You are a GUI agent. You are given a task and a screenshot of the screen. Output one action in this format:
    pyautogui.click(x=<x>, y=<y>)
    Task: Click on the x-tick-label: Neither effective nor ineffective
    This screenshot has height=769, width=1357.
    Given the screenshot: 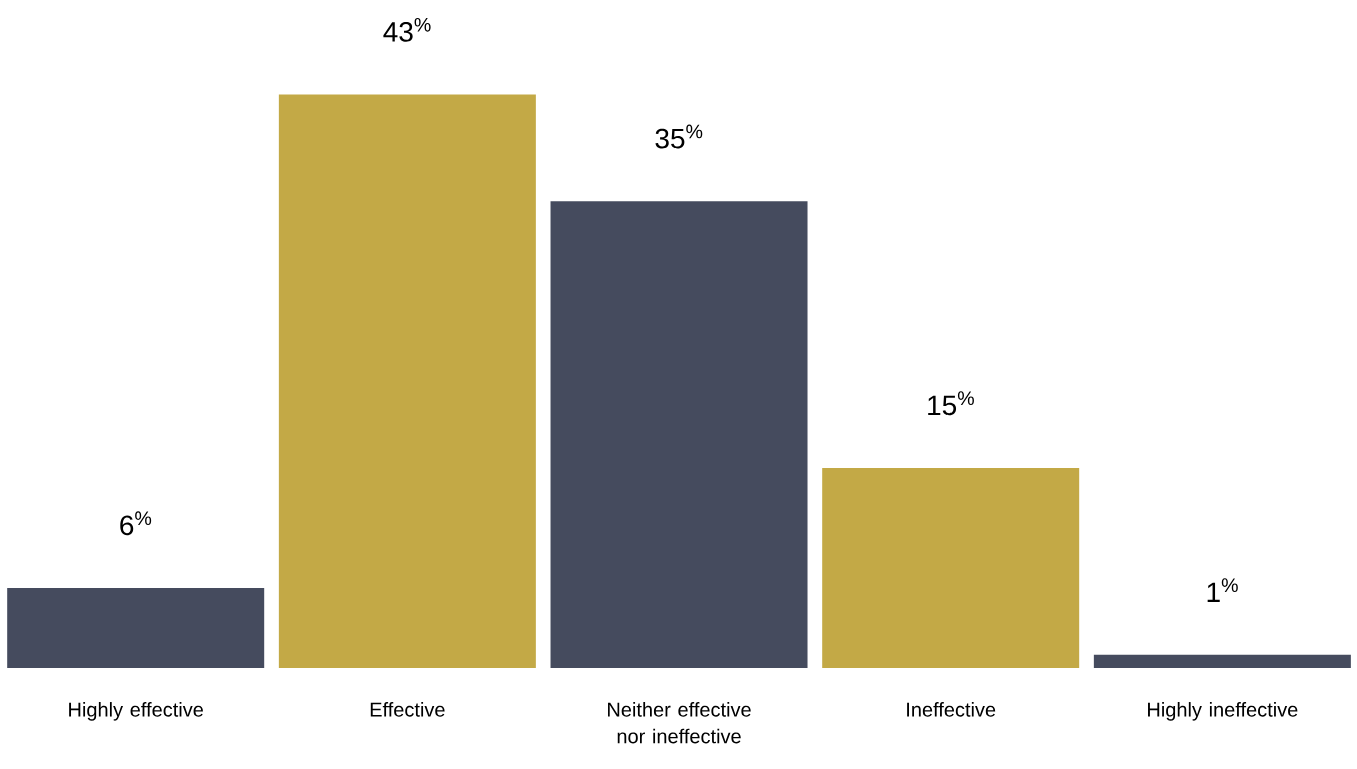 What is the action you would take?
    pyautogui.click(x=679, y=723)
    